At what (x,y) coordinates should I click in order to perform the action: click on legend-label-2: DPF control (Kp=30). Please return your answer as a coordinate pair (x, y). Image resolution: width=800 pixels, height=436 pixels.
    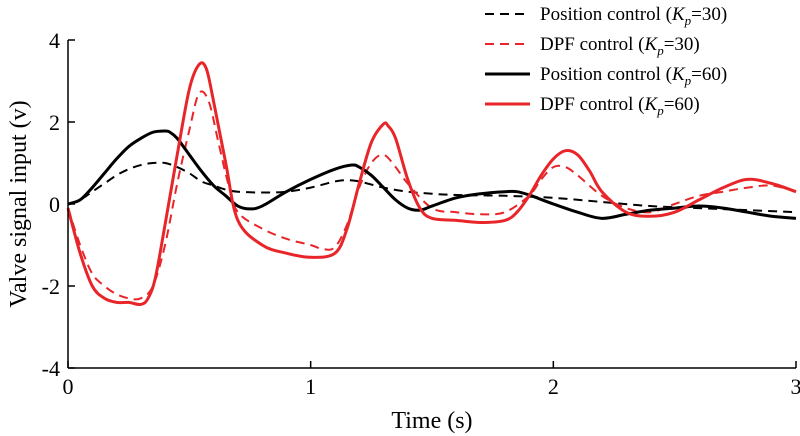
    Looking at the image, I should click on (620, 46).